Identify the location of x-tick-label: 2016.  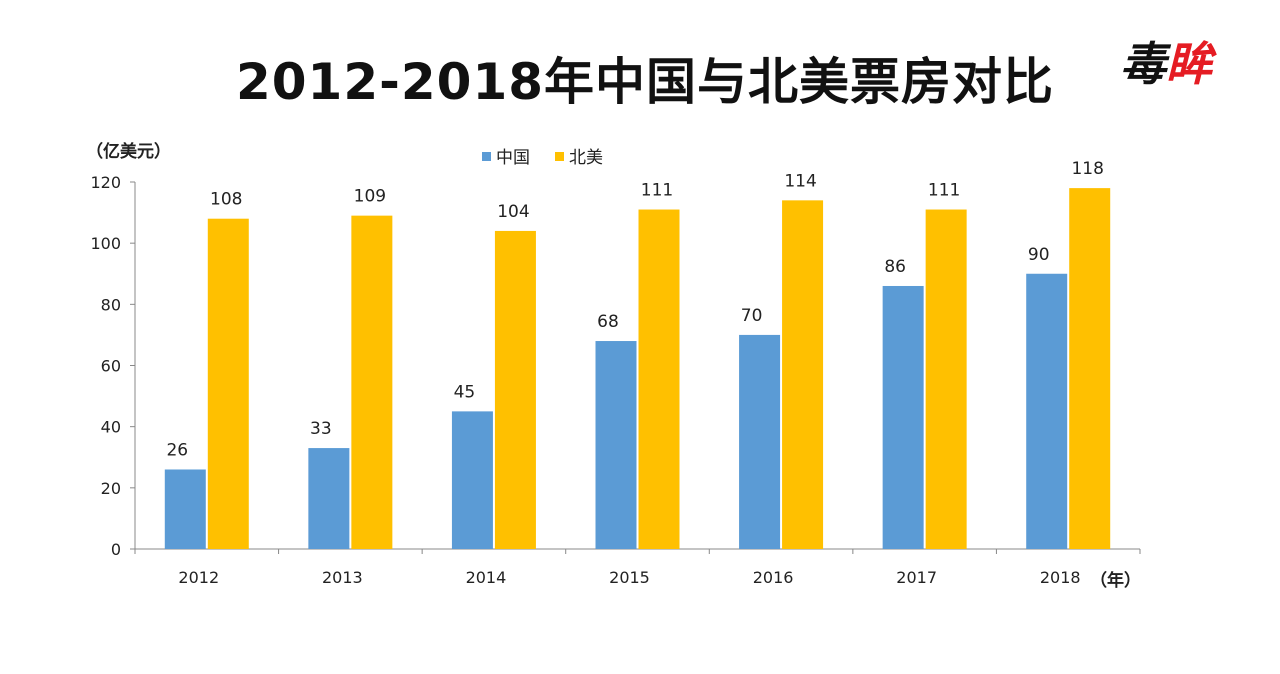
(773, 577).